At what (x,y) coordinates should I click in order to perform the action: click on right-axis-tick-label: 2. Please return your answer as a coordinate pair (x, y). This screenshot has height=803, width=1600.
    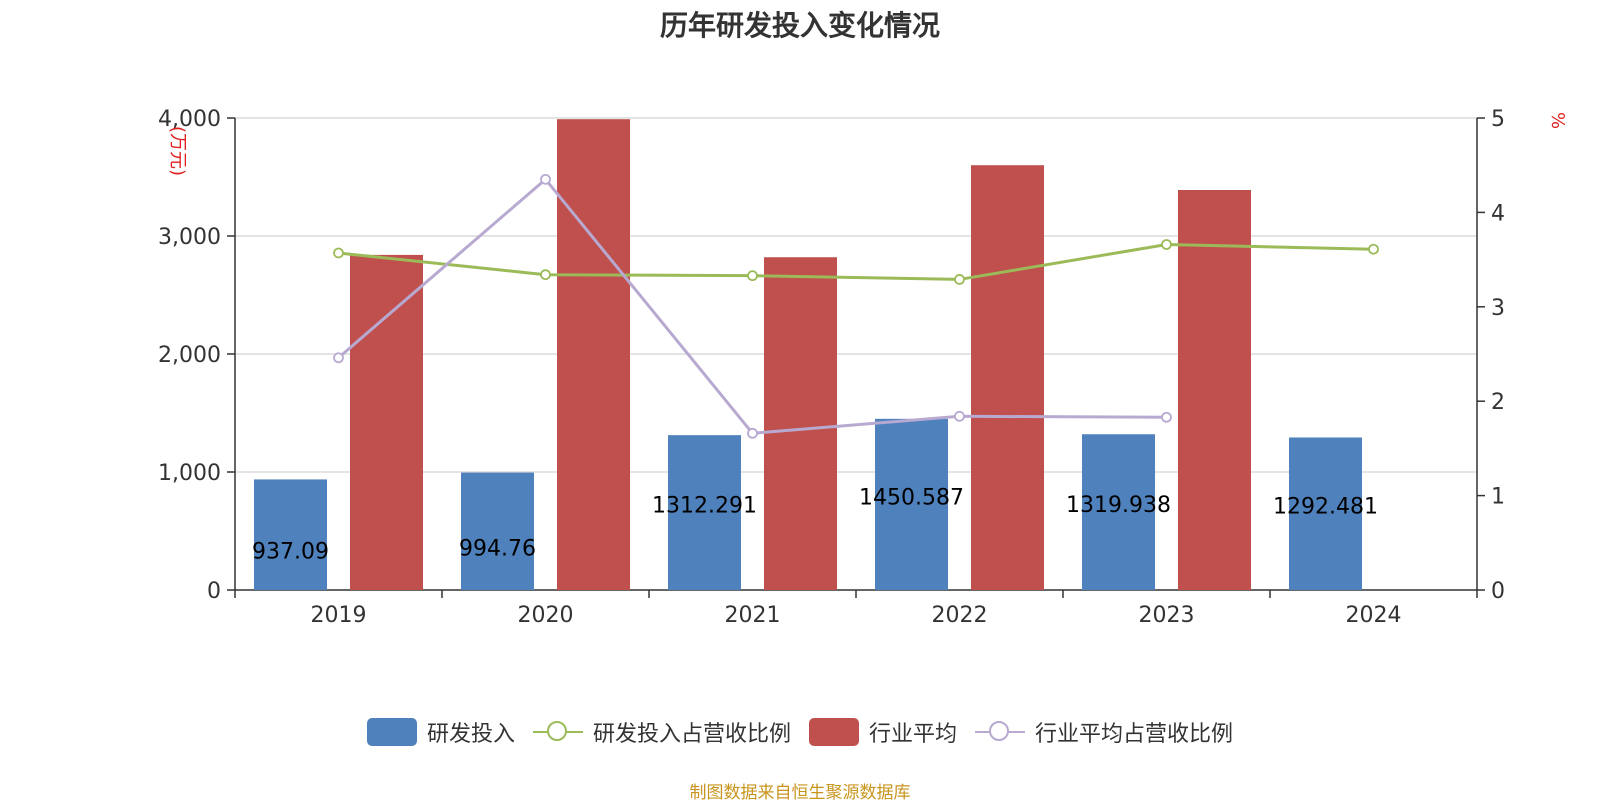
    Looking at the image, I should click on (1498, 402).